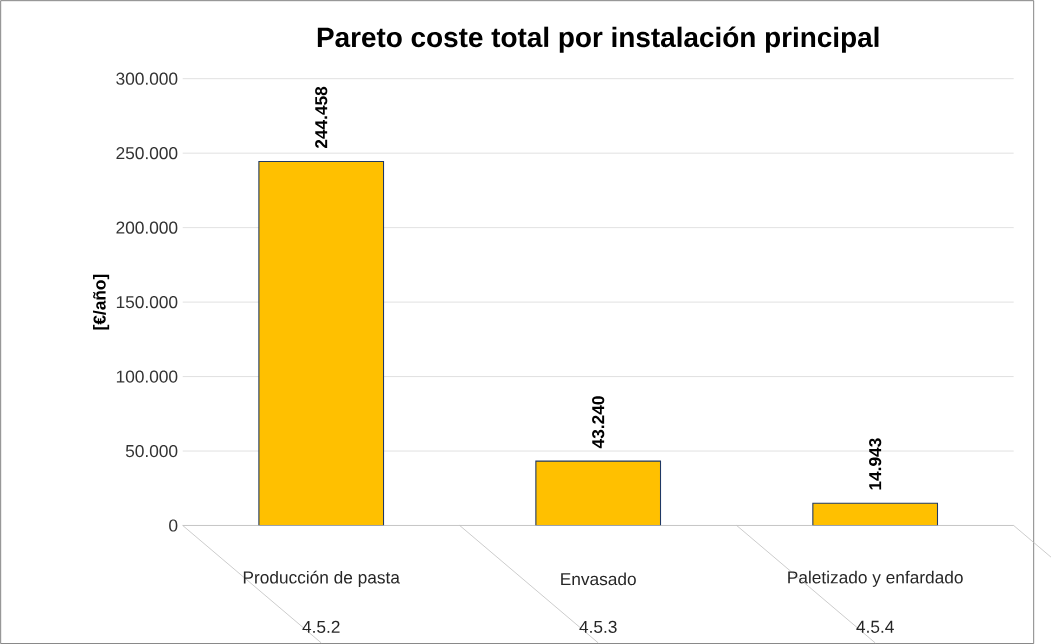 The image size is (1051, 644). I want to click on y-axis-title: [€/año], so click(101, 302).